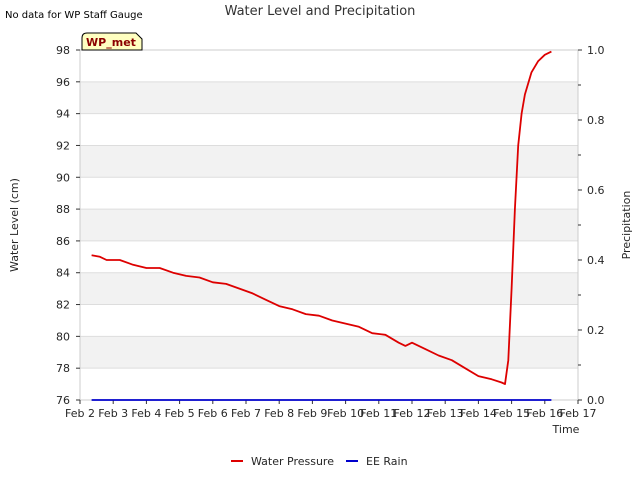 The width and height of the screenshot is (640, 480). I want to click on x-tick-label: Feb 11, so click(378, 413).